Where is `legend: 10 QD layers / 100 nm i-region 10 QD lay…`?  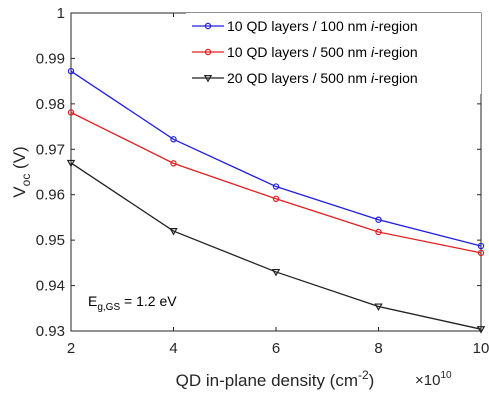
legend: 10 QD layers / 100 nm i-region 10 QD lay… is located at coordinates (333, 53).